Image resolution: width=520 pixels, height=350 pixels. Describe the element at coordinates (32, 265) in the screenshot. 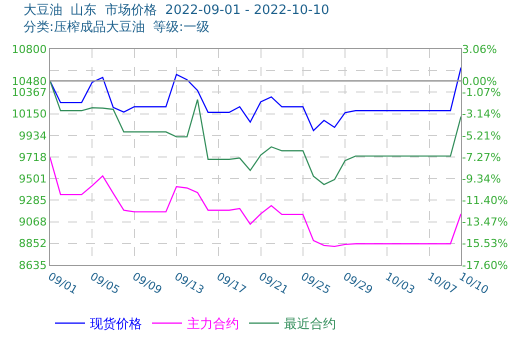

I see `y-tick-label: 8635` at that location.